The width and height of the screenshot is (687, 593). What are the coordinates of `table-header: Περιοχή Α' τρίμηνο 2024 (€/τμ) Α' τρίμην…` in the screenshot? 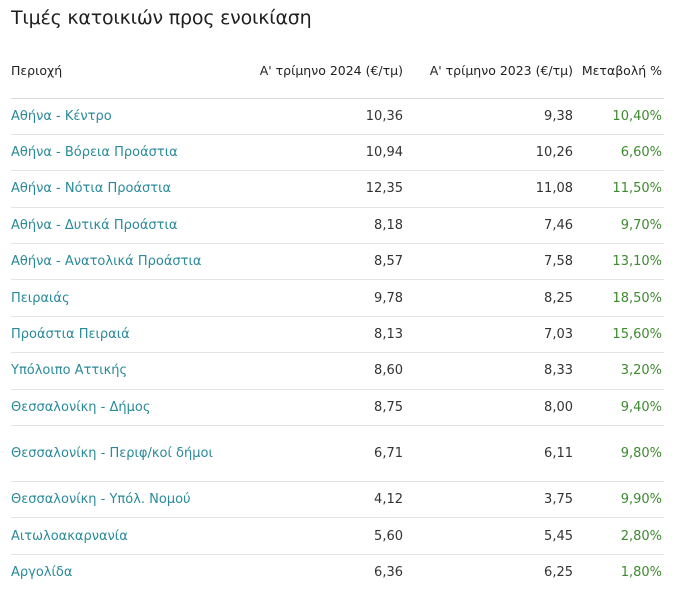 It's located at (337, 71).